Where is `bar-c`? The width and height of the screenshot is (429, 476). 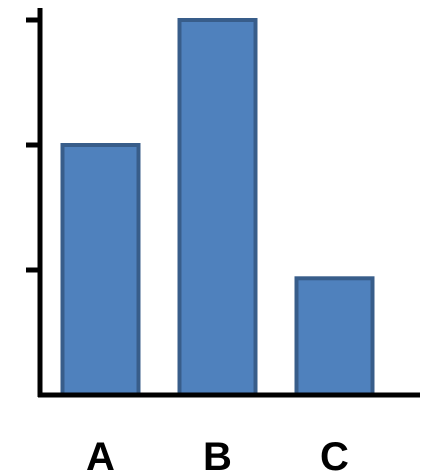 bar-c is located at coordinates (334, 336).